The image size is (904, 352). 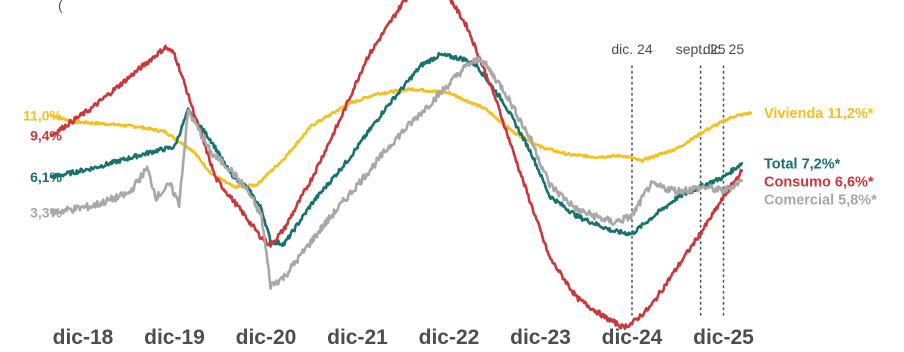 I want to click on marker-label: sept. 25, so click(x=701, y=49).